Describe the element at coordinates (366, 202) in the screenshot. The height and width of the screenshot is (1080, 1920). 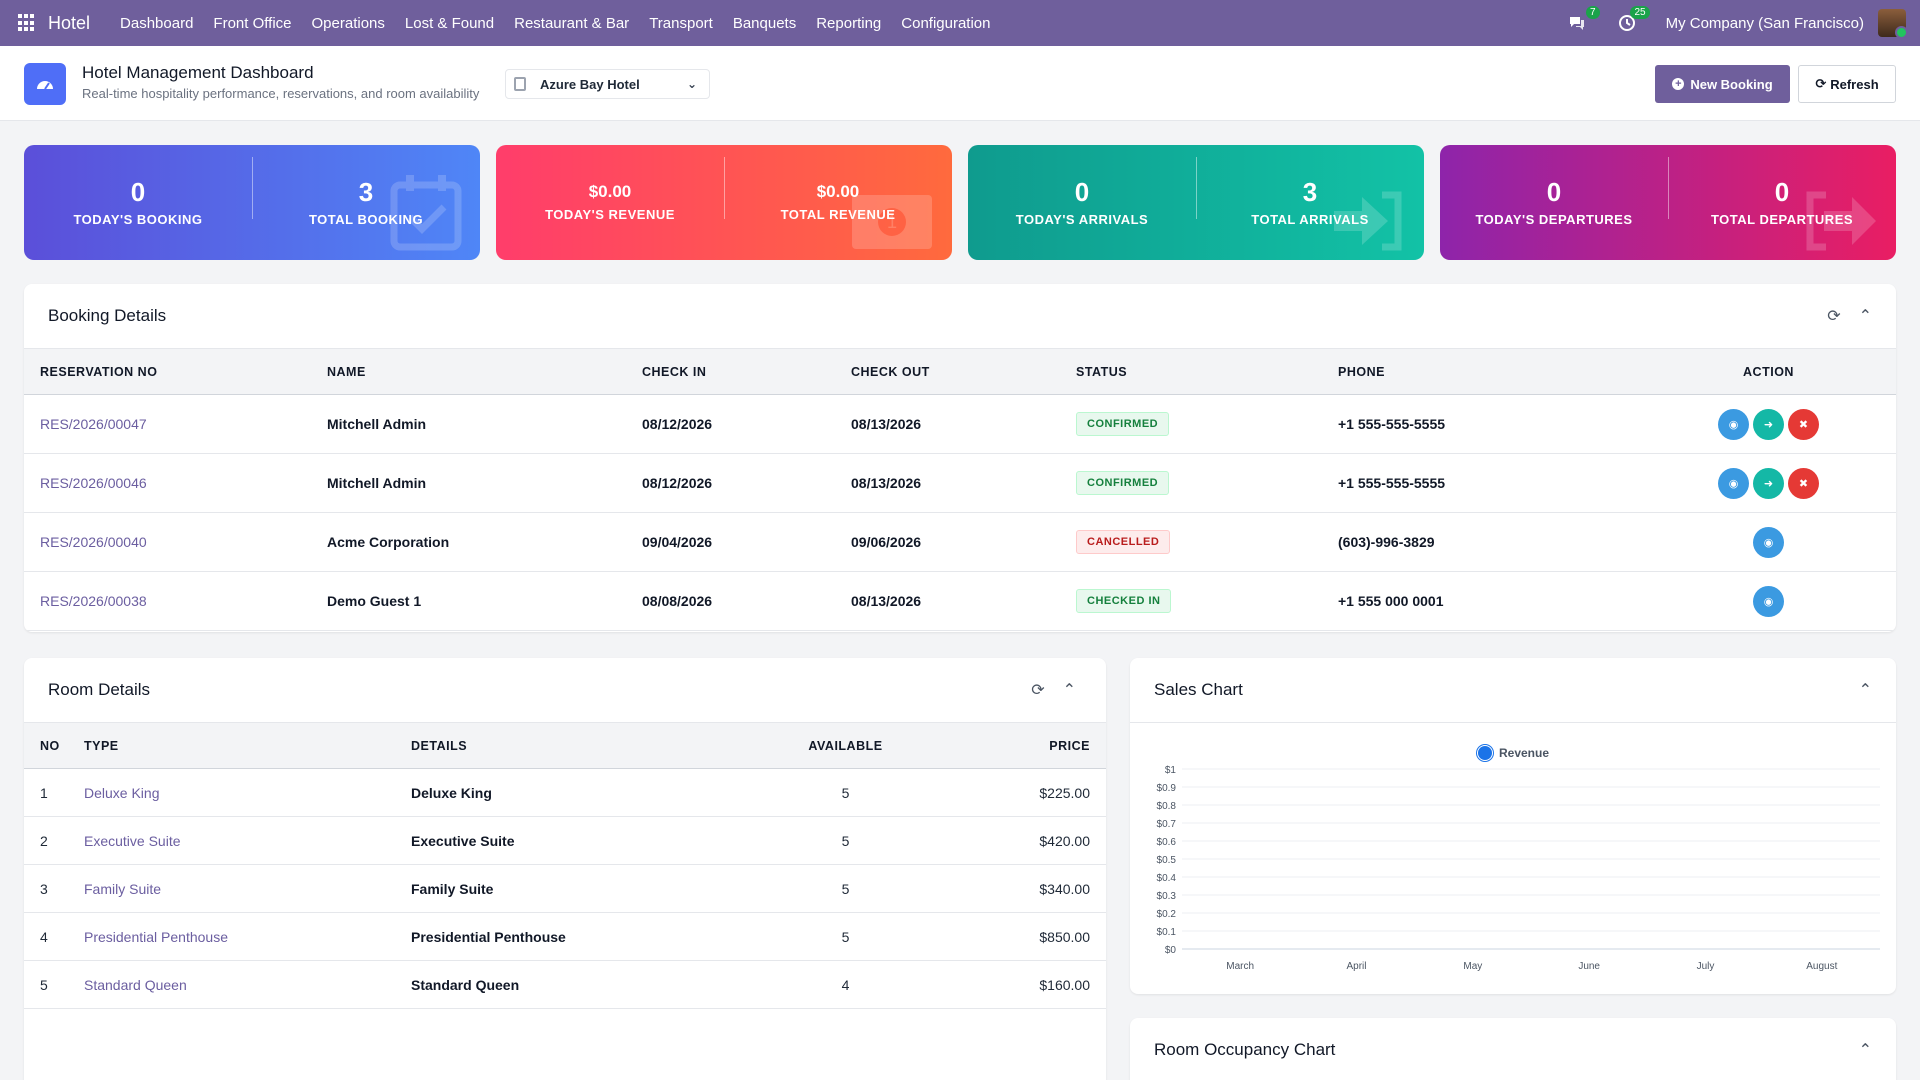
I see `stat-total: 3 TOTAL BOOKING` at that location.